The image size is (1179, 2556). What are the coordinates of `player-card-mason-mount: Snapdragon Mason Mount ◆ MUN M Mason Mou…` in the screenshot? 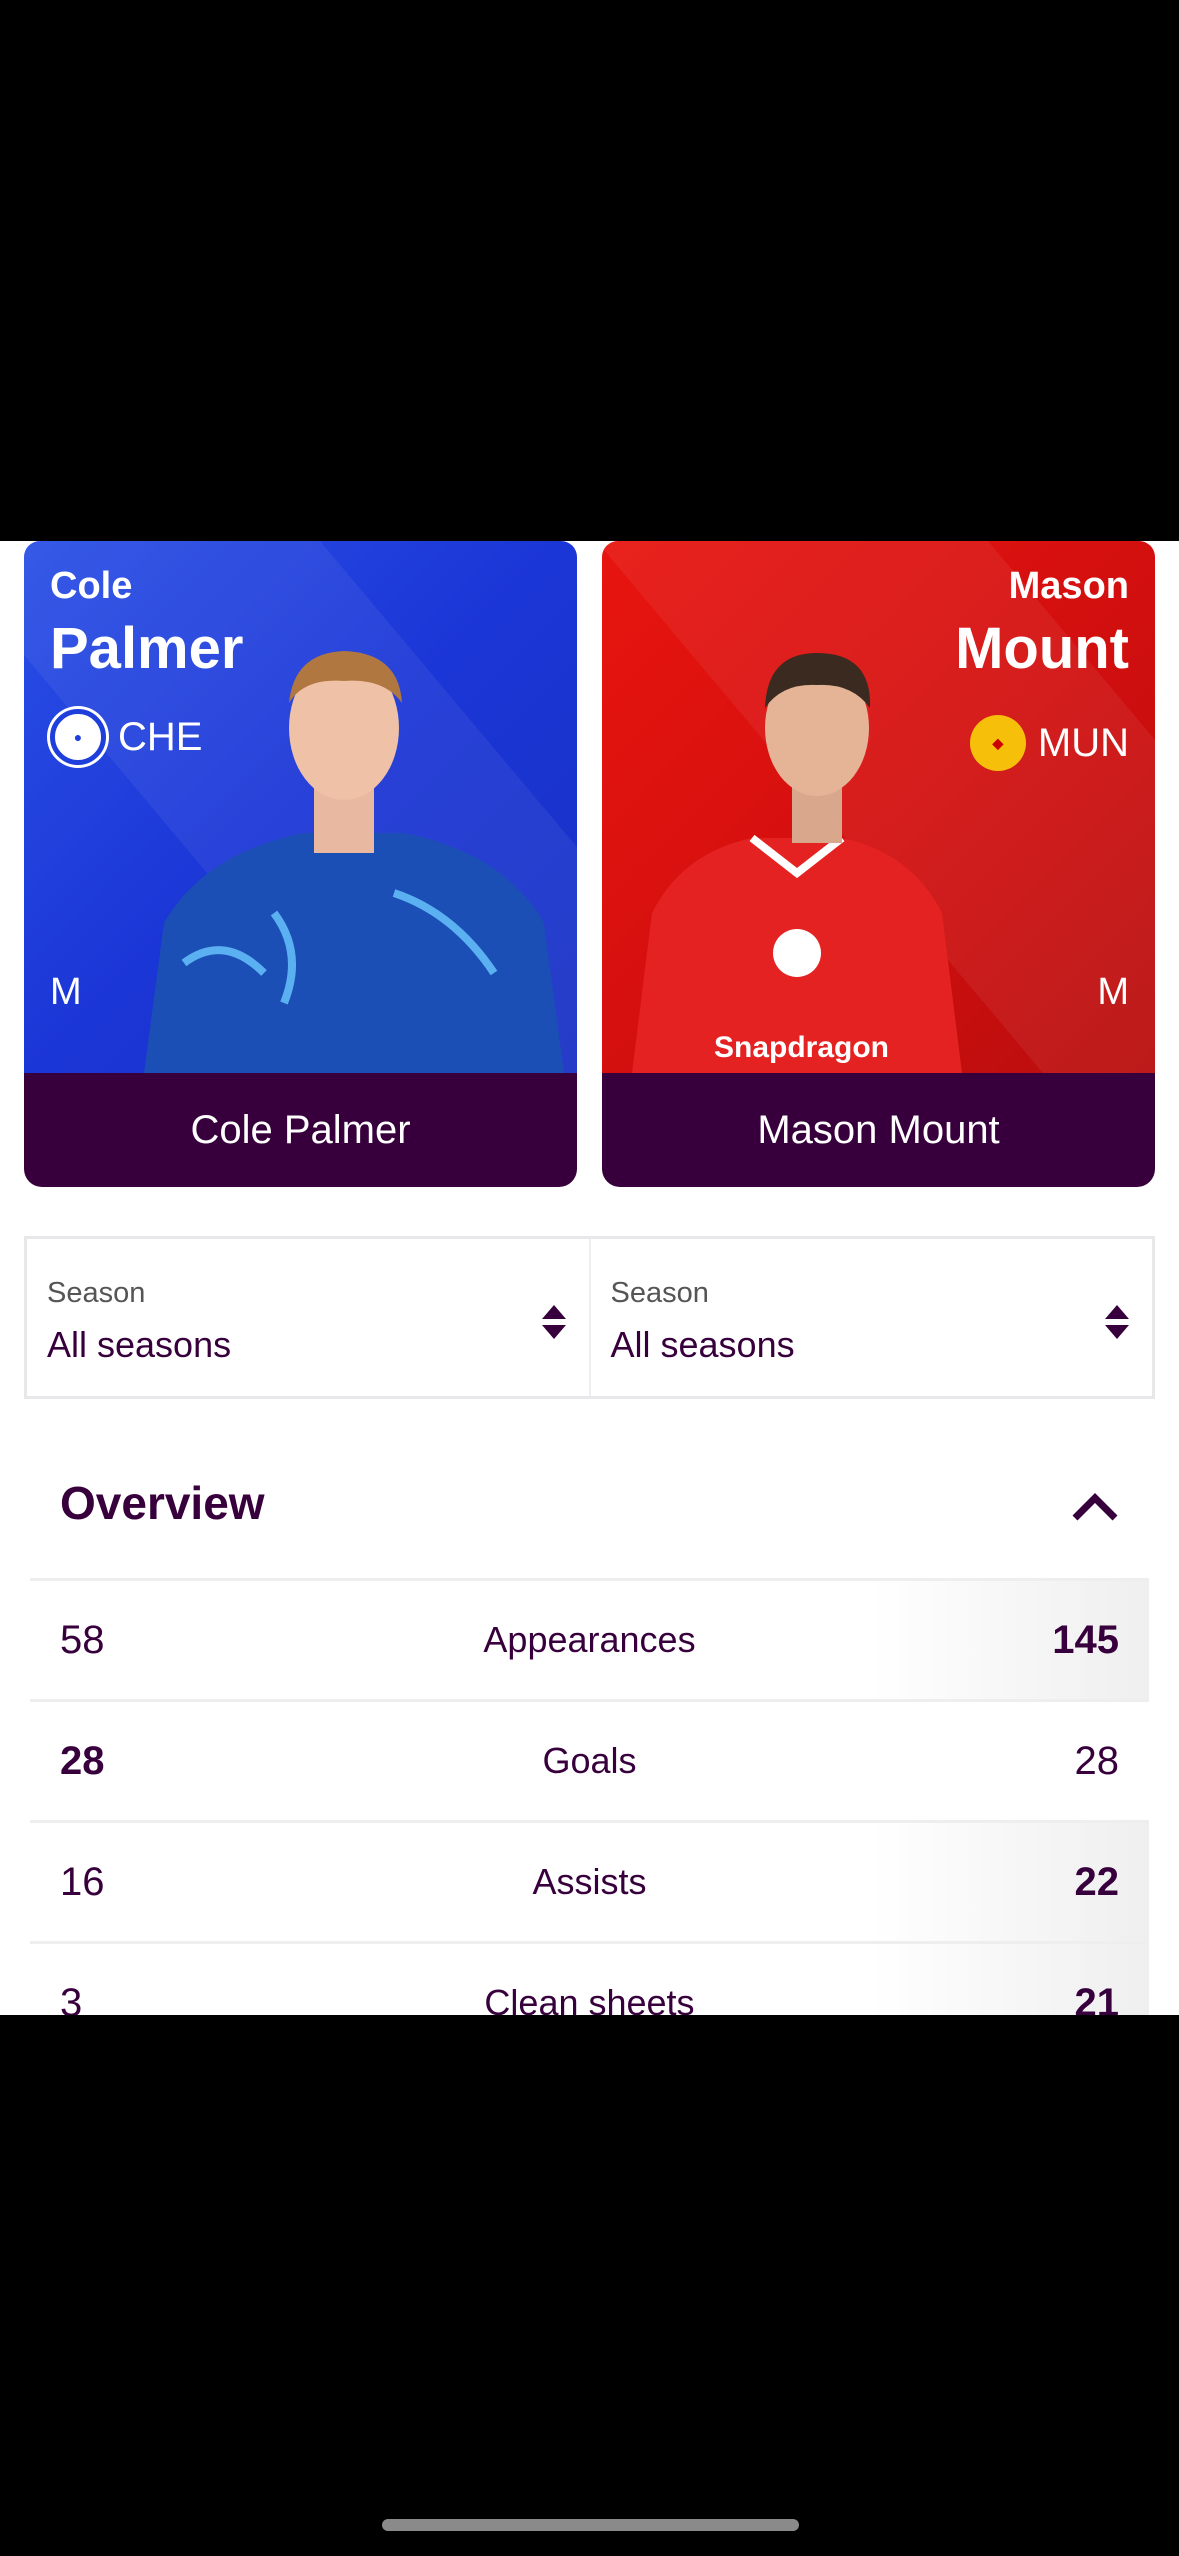 It's located at (878, 864).